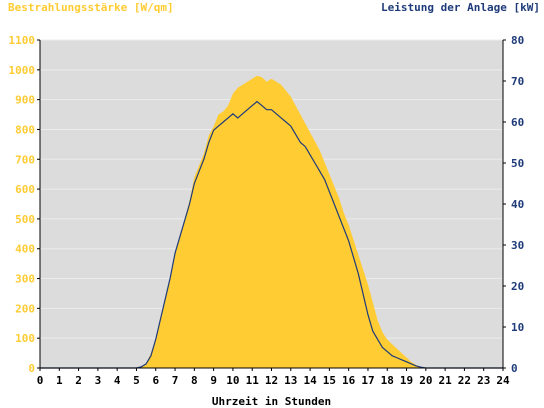  Describe the element at coordinates (517, 327) in the screenshot. I see `right-tick-label: 10` at that location.